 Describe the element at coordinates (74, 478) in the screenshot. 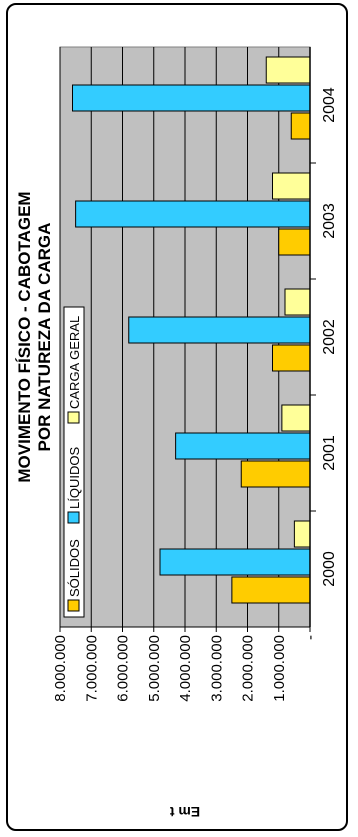

I see `legend-label: LÍQUIDOS` at that location.